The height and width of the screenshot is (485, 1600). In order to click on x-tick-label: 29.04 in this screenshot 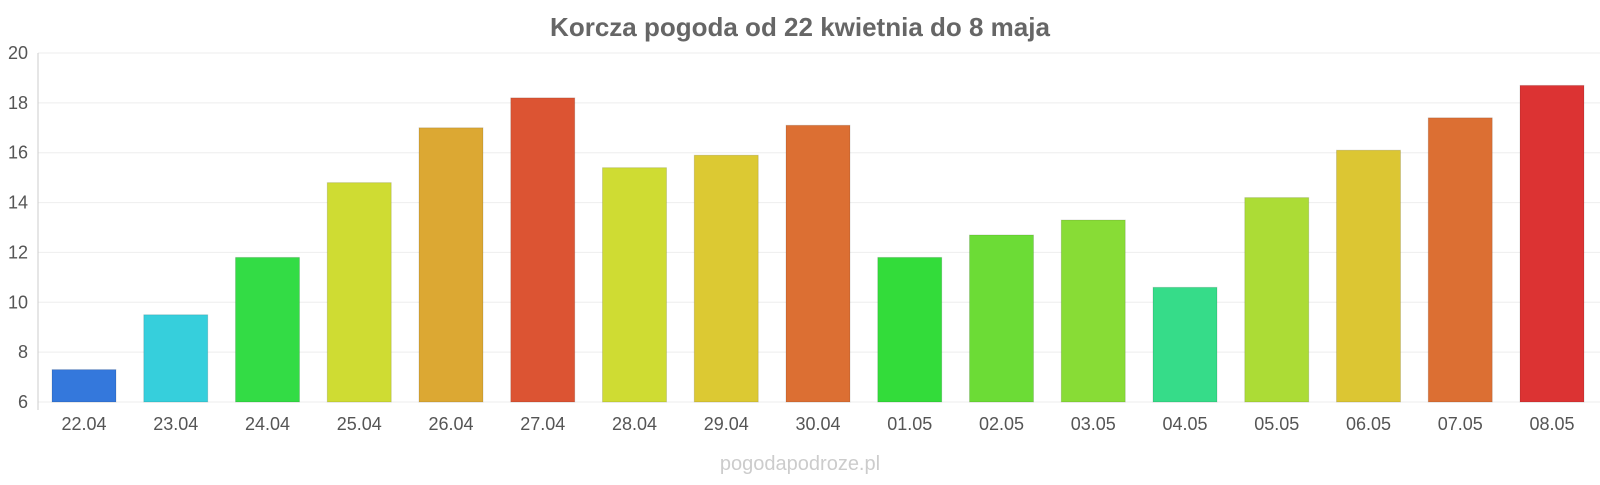, I will do `click(726, 424)`.